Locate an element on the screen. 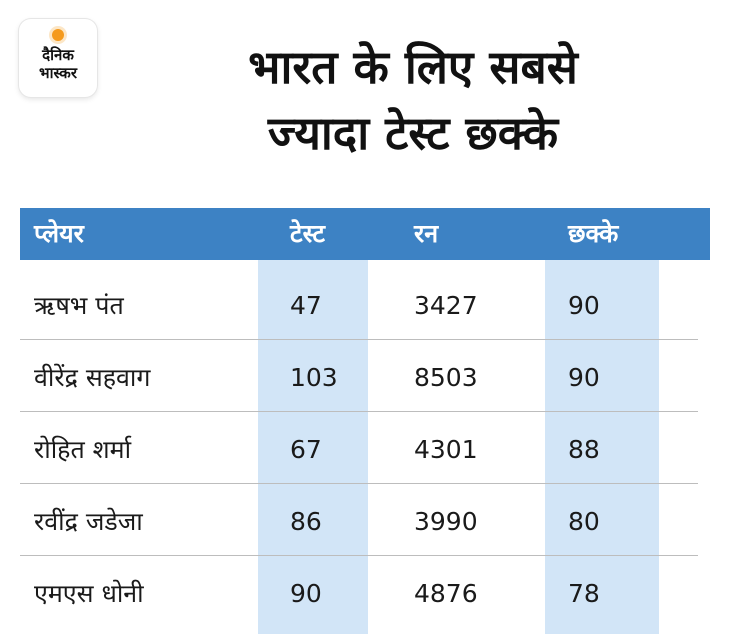 This screenshot has width=730, height=634. sun-icon is located at coordinates (58, 35).